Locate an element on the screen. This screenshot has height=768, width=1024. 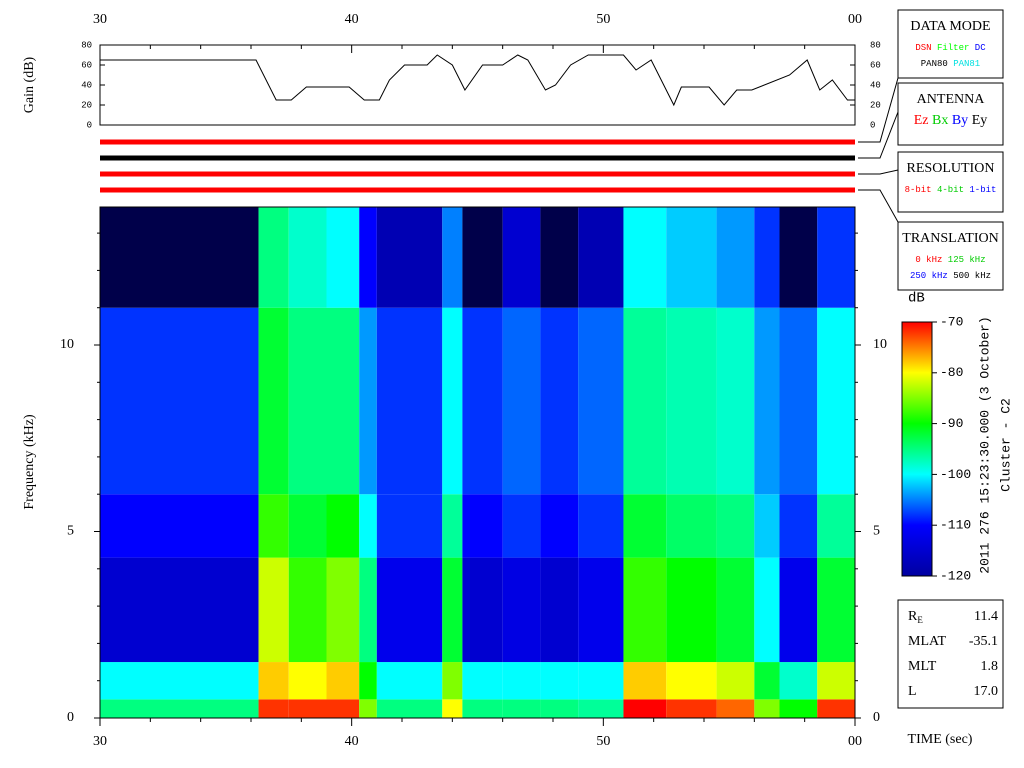
colorbar-label: dB is located at coordinates (916, 299).